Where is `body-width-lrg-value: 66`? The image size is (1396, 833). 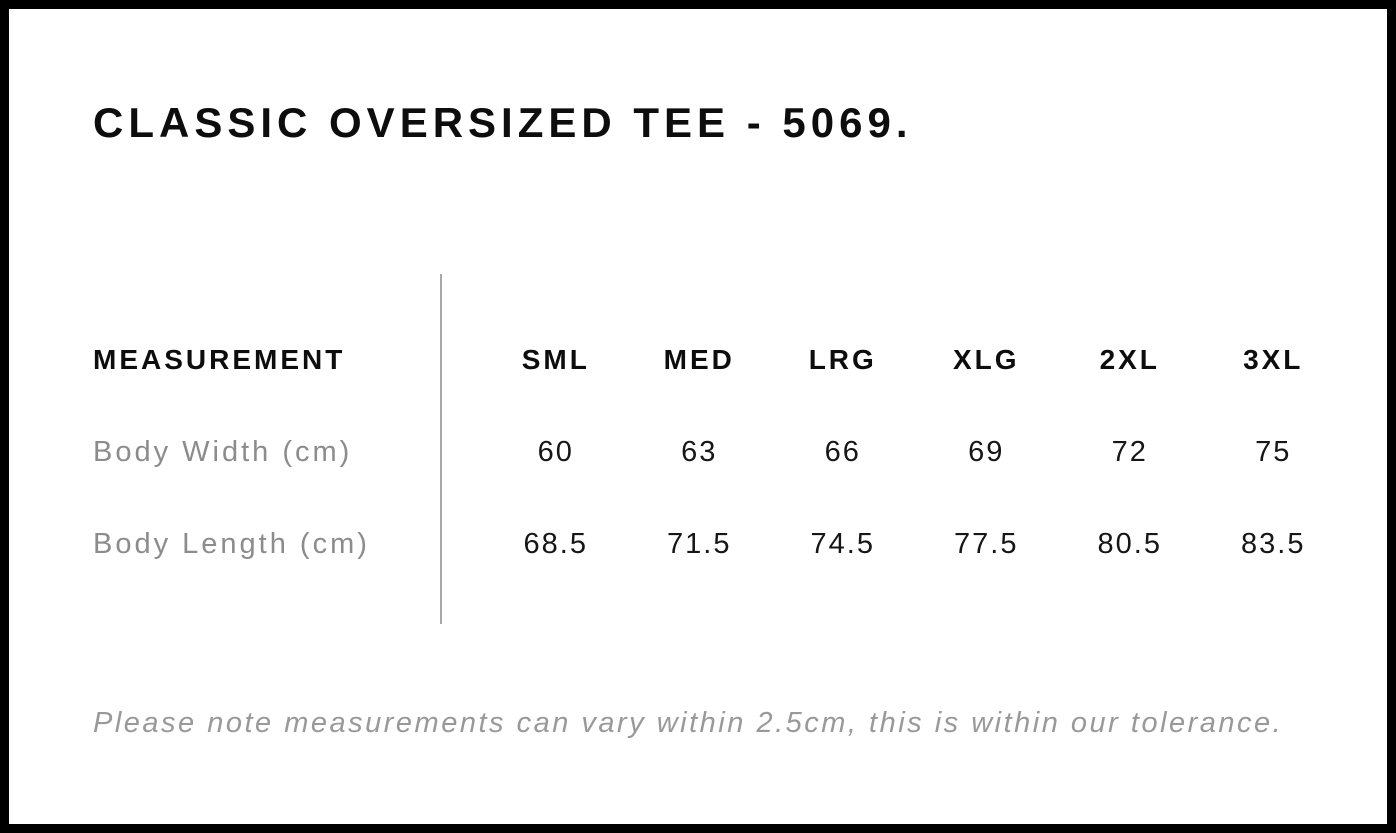
body-width-lrg-value: 66 is located at coordinates (842, 451).